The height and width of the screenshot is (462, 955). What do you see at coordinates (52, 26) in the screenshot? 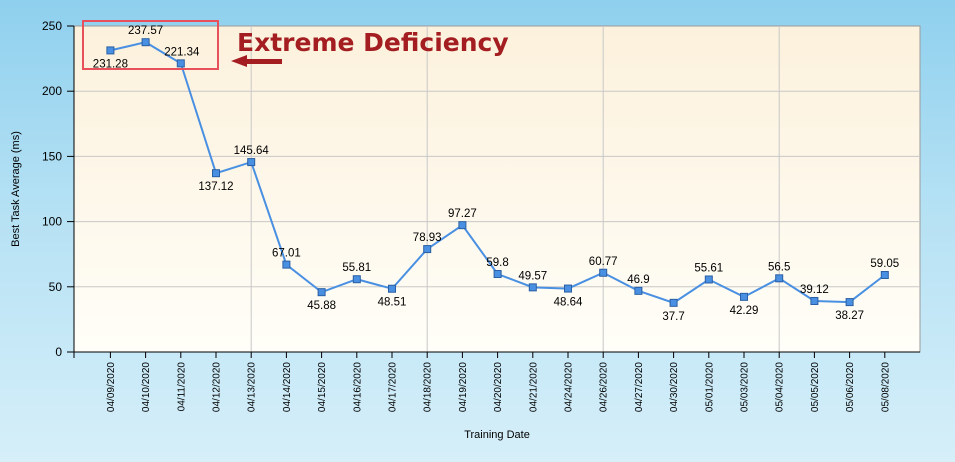
I see `y-tick-label: 250` at bounding box center [52, 26].